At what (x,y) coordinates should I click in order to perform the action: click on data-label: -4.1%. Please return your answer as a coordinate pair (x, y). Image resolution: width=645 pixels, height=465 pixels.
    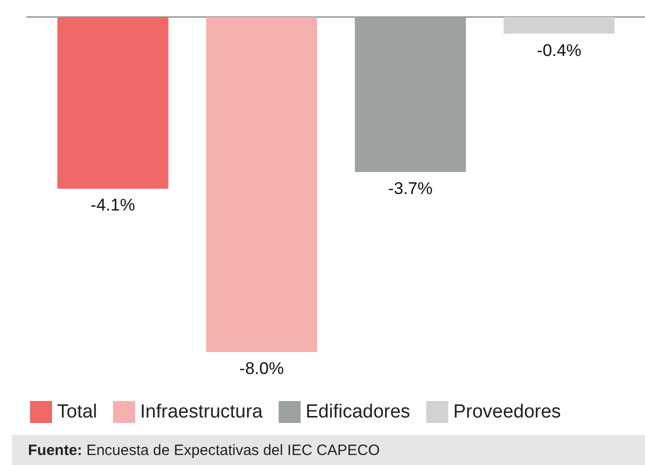
    Looking at the image, I should click on (113, 205).